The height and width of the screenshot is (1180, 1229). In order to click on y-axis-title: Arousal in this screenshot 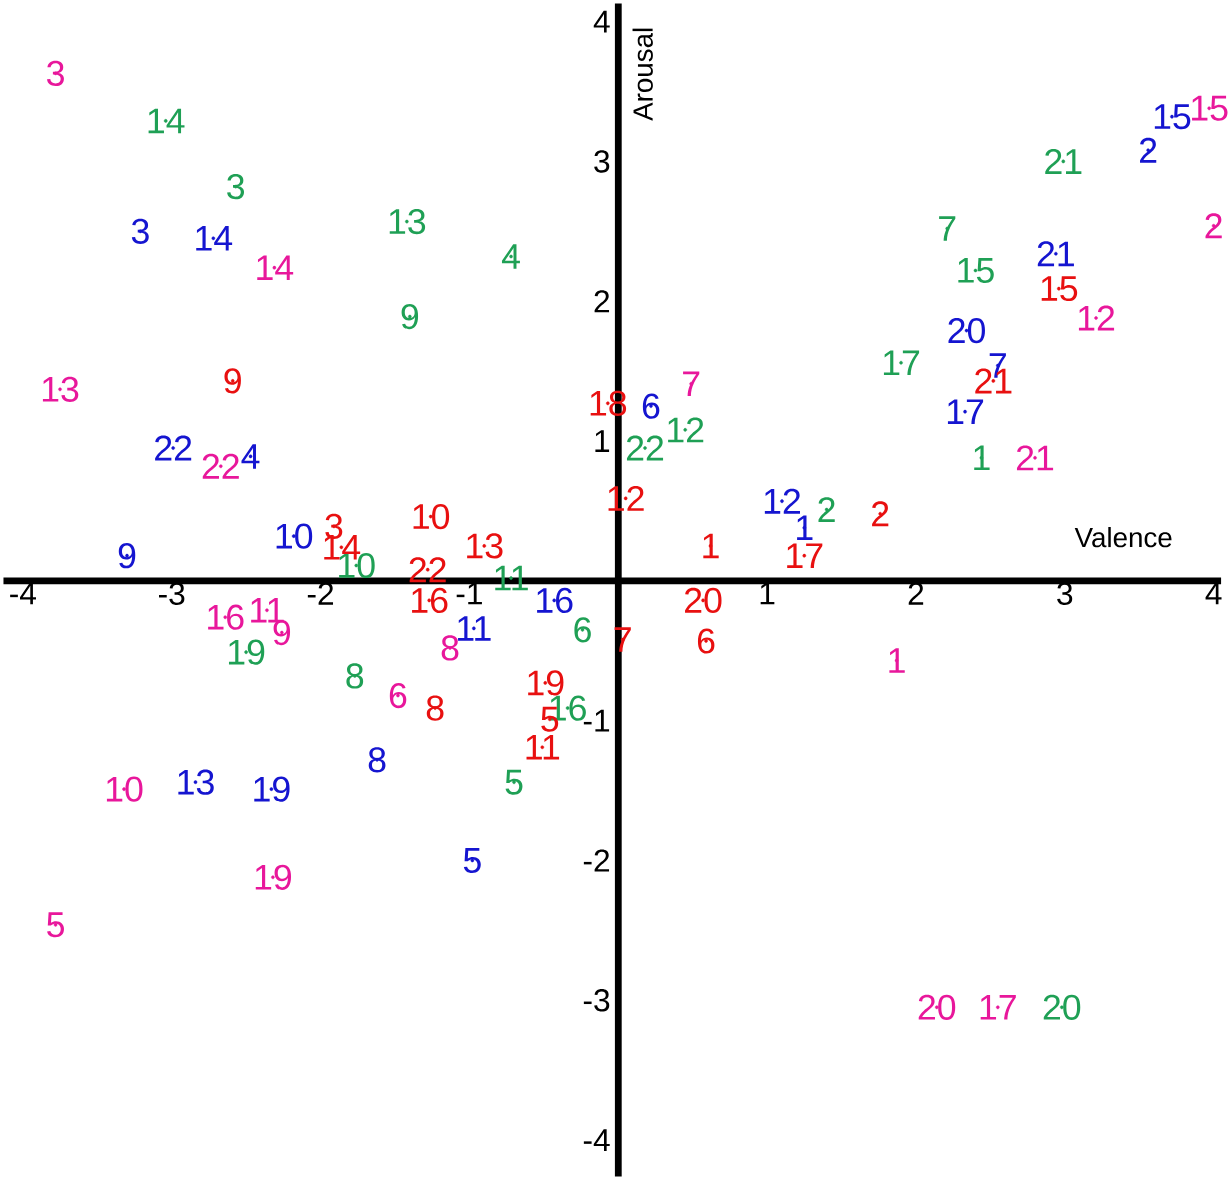, I will do `click(642, 74)`.